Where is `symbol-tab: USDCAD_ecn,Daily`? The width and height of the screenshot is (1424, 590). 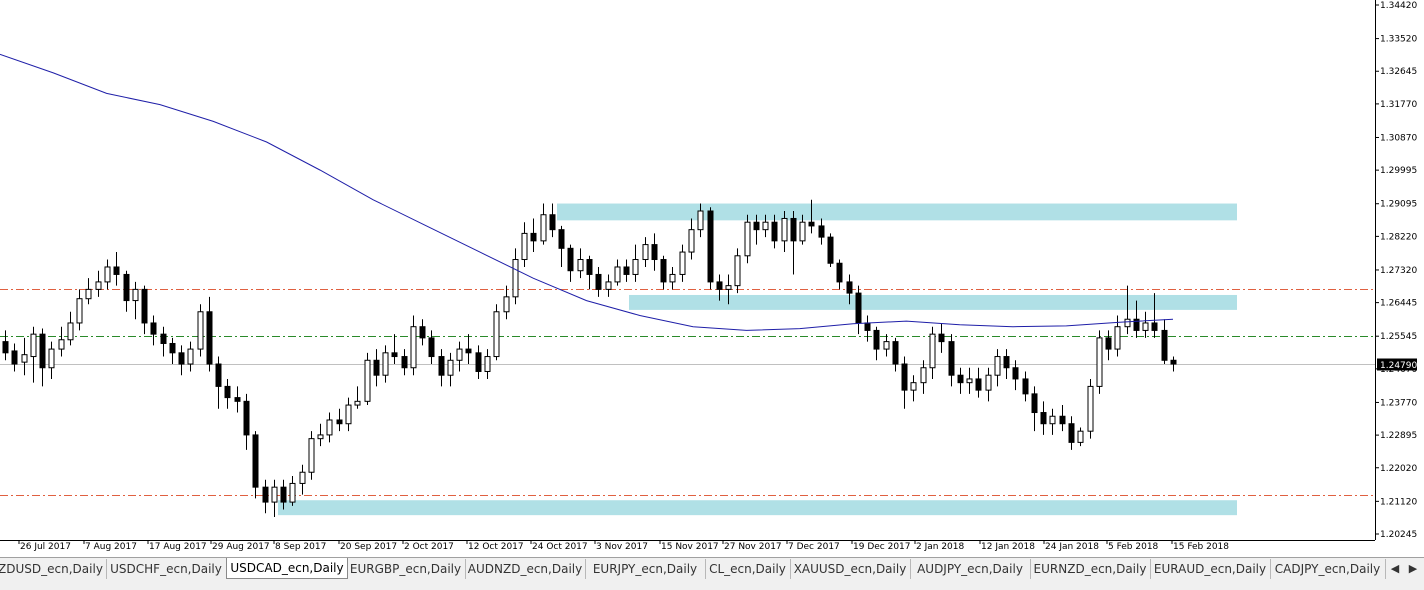
symbol-tab: USDCAD_ecn,Daily is located at coordinates (287, 568).